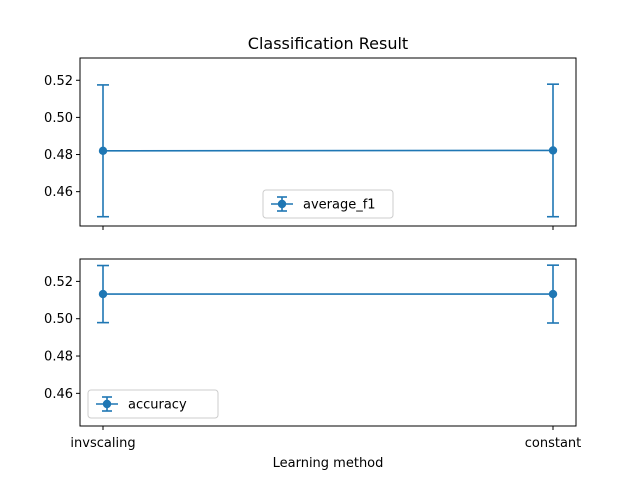 The image size is (640, 480). Describe the element at coordinates (58, 192) in the screenshot. I see `y-tick-label-average_f1: 0.46` at that location.